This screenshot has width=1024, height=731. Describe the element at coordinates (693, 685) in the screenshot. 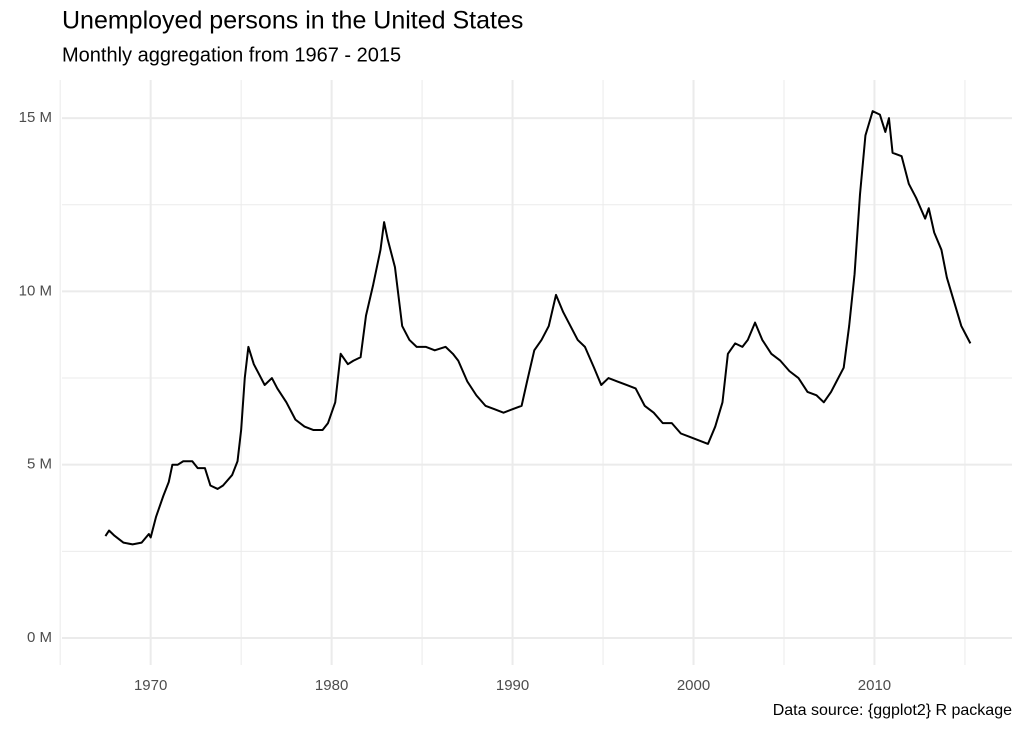

I see `x-tick-label: 2000` at that location.